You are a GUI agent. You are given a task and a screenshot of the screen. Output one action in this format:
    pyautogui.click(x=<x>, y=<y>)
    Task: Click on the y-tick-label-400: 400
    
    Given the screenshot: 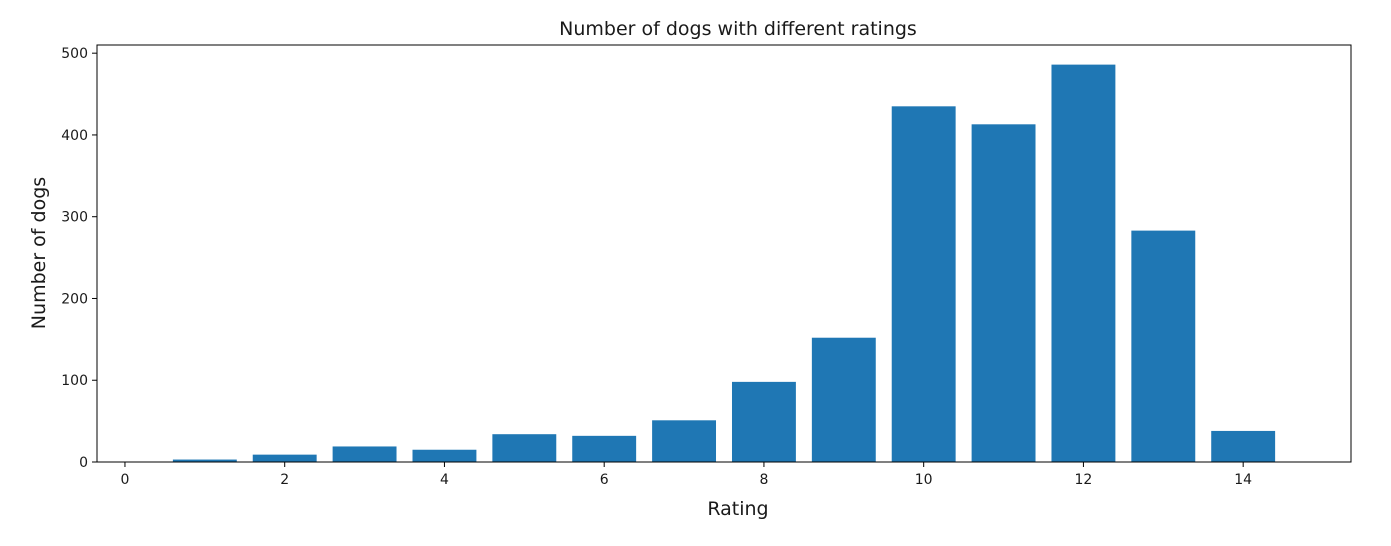 What is the action you would take?
    pyautogui.click(x=74, y=136)
    